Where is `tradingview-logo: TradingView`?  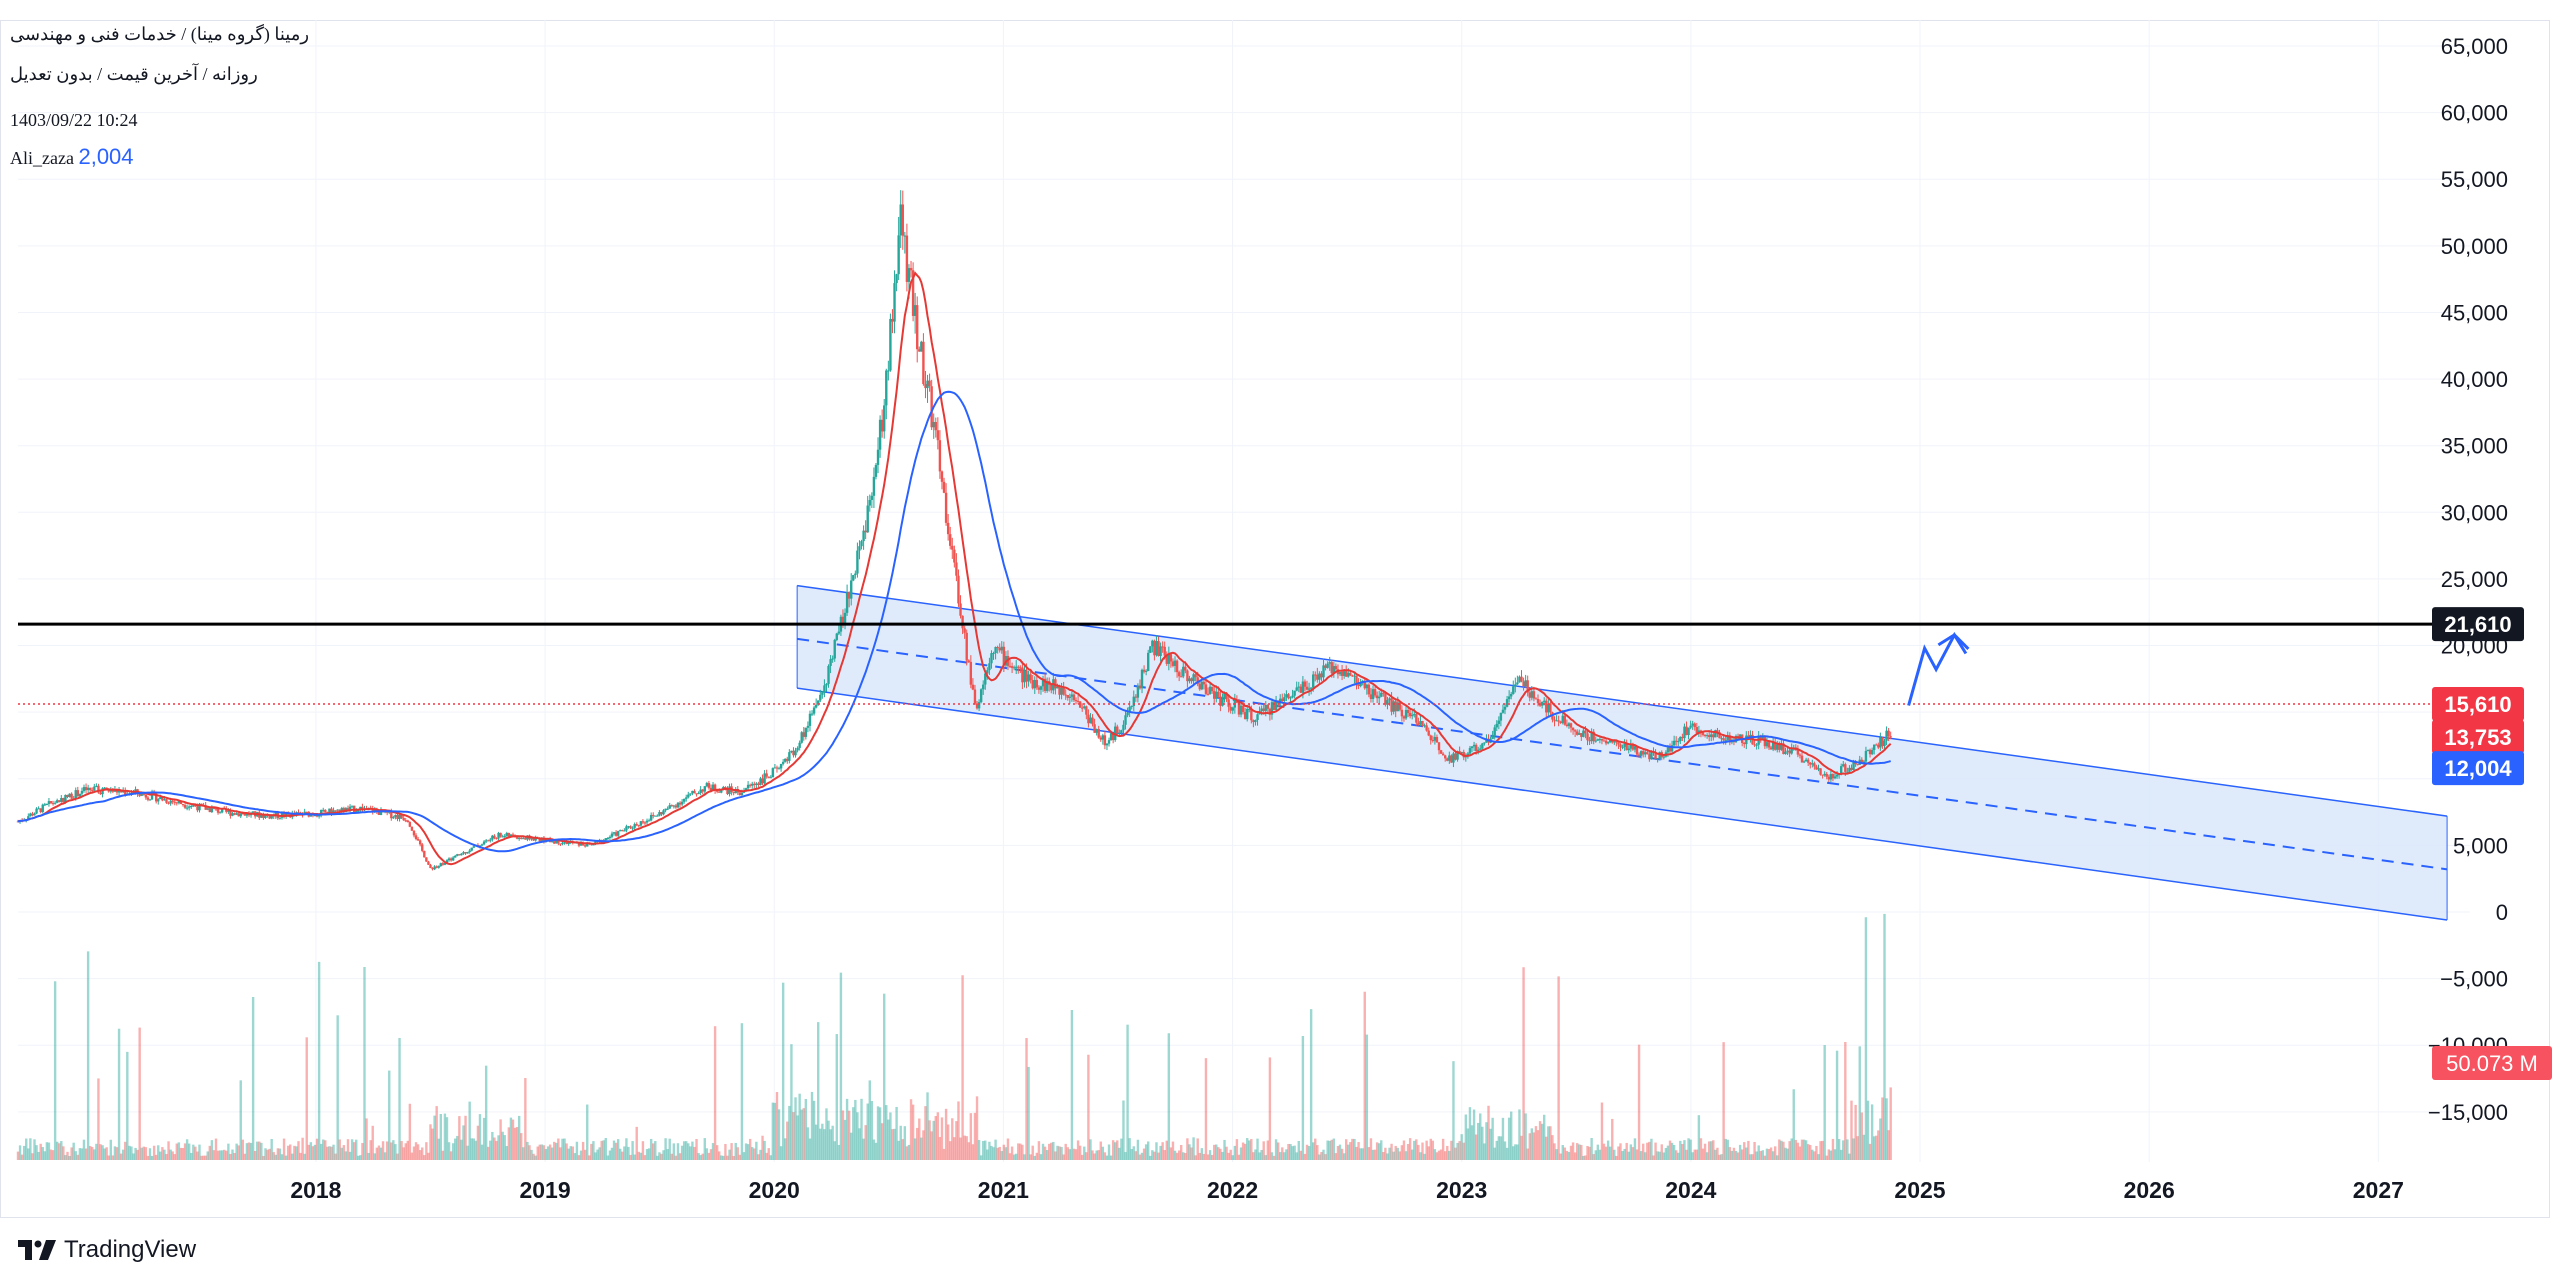 tradingview-logo: TradingView is located at coordinates (107, 1250).